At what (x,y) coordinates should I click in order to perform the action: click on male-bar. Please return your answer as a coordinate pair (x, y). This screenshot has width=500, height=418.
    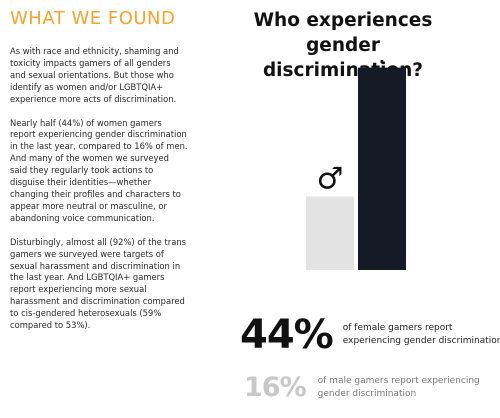
    Looking at the image, I should click on (330, 233).